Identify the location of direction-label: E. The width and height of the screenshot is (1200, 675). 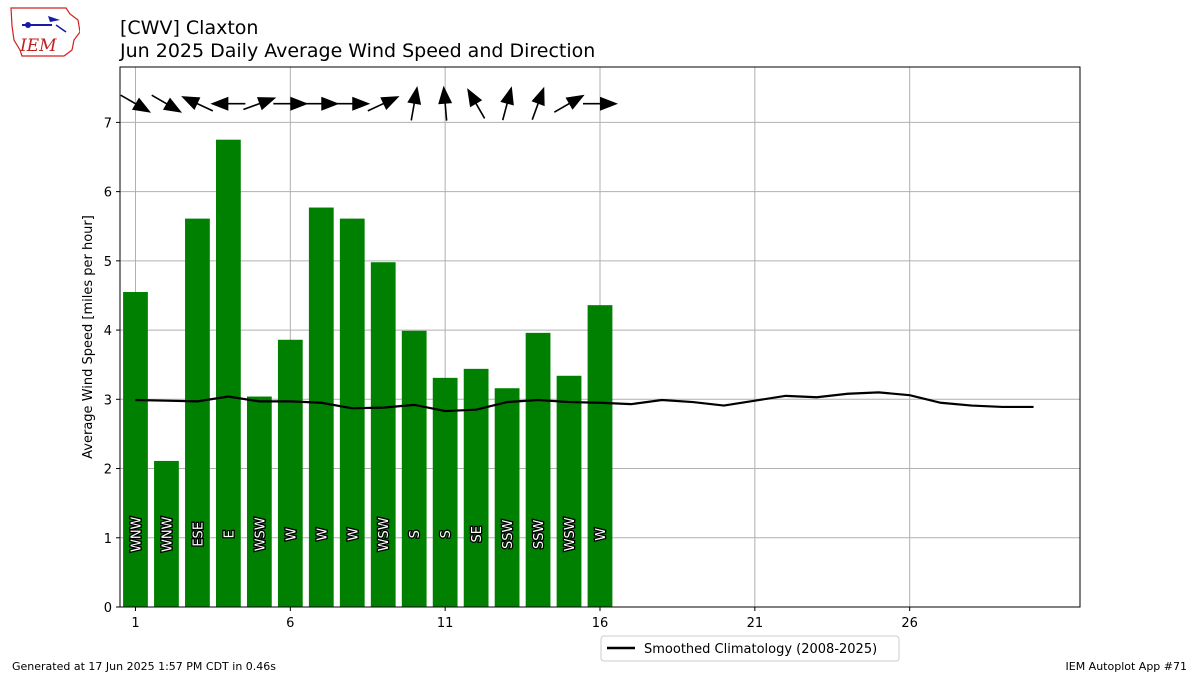
(229, 534).